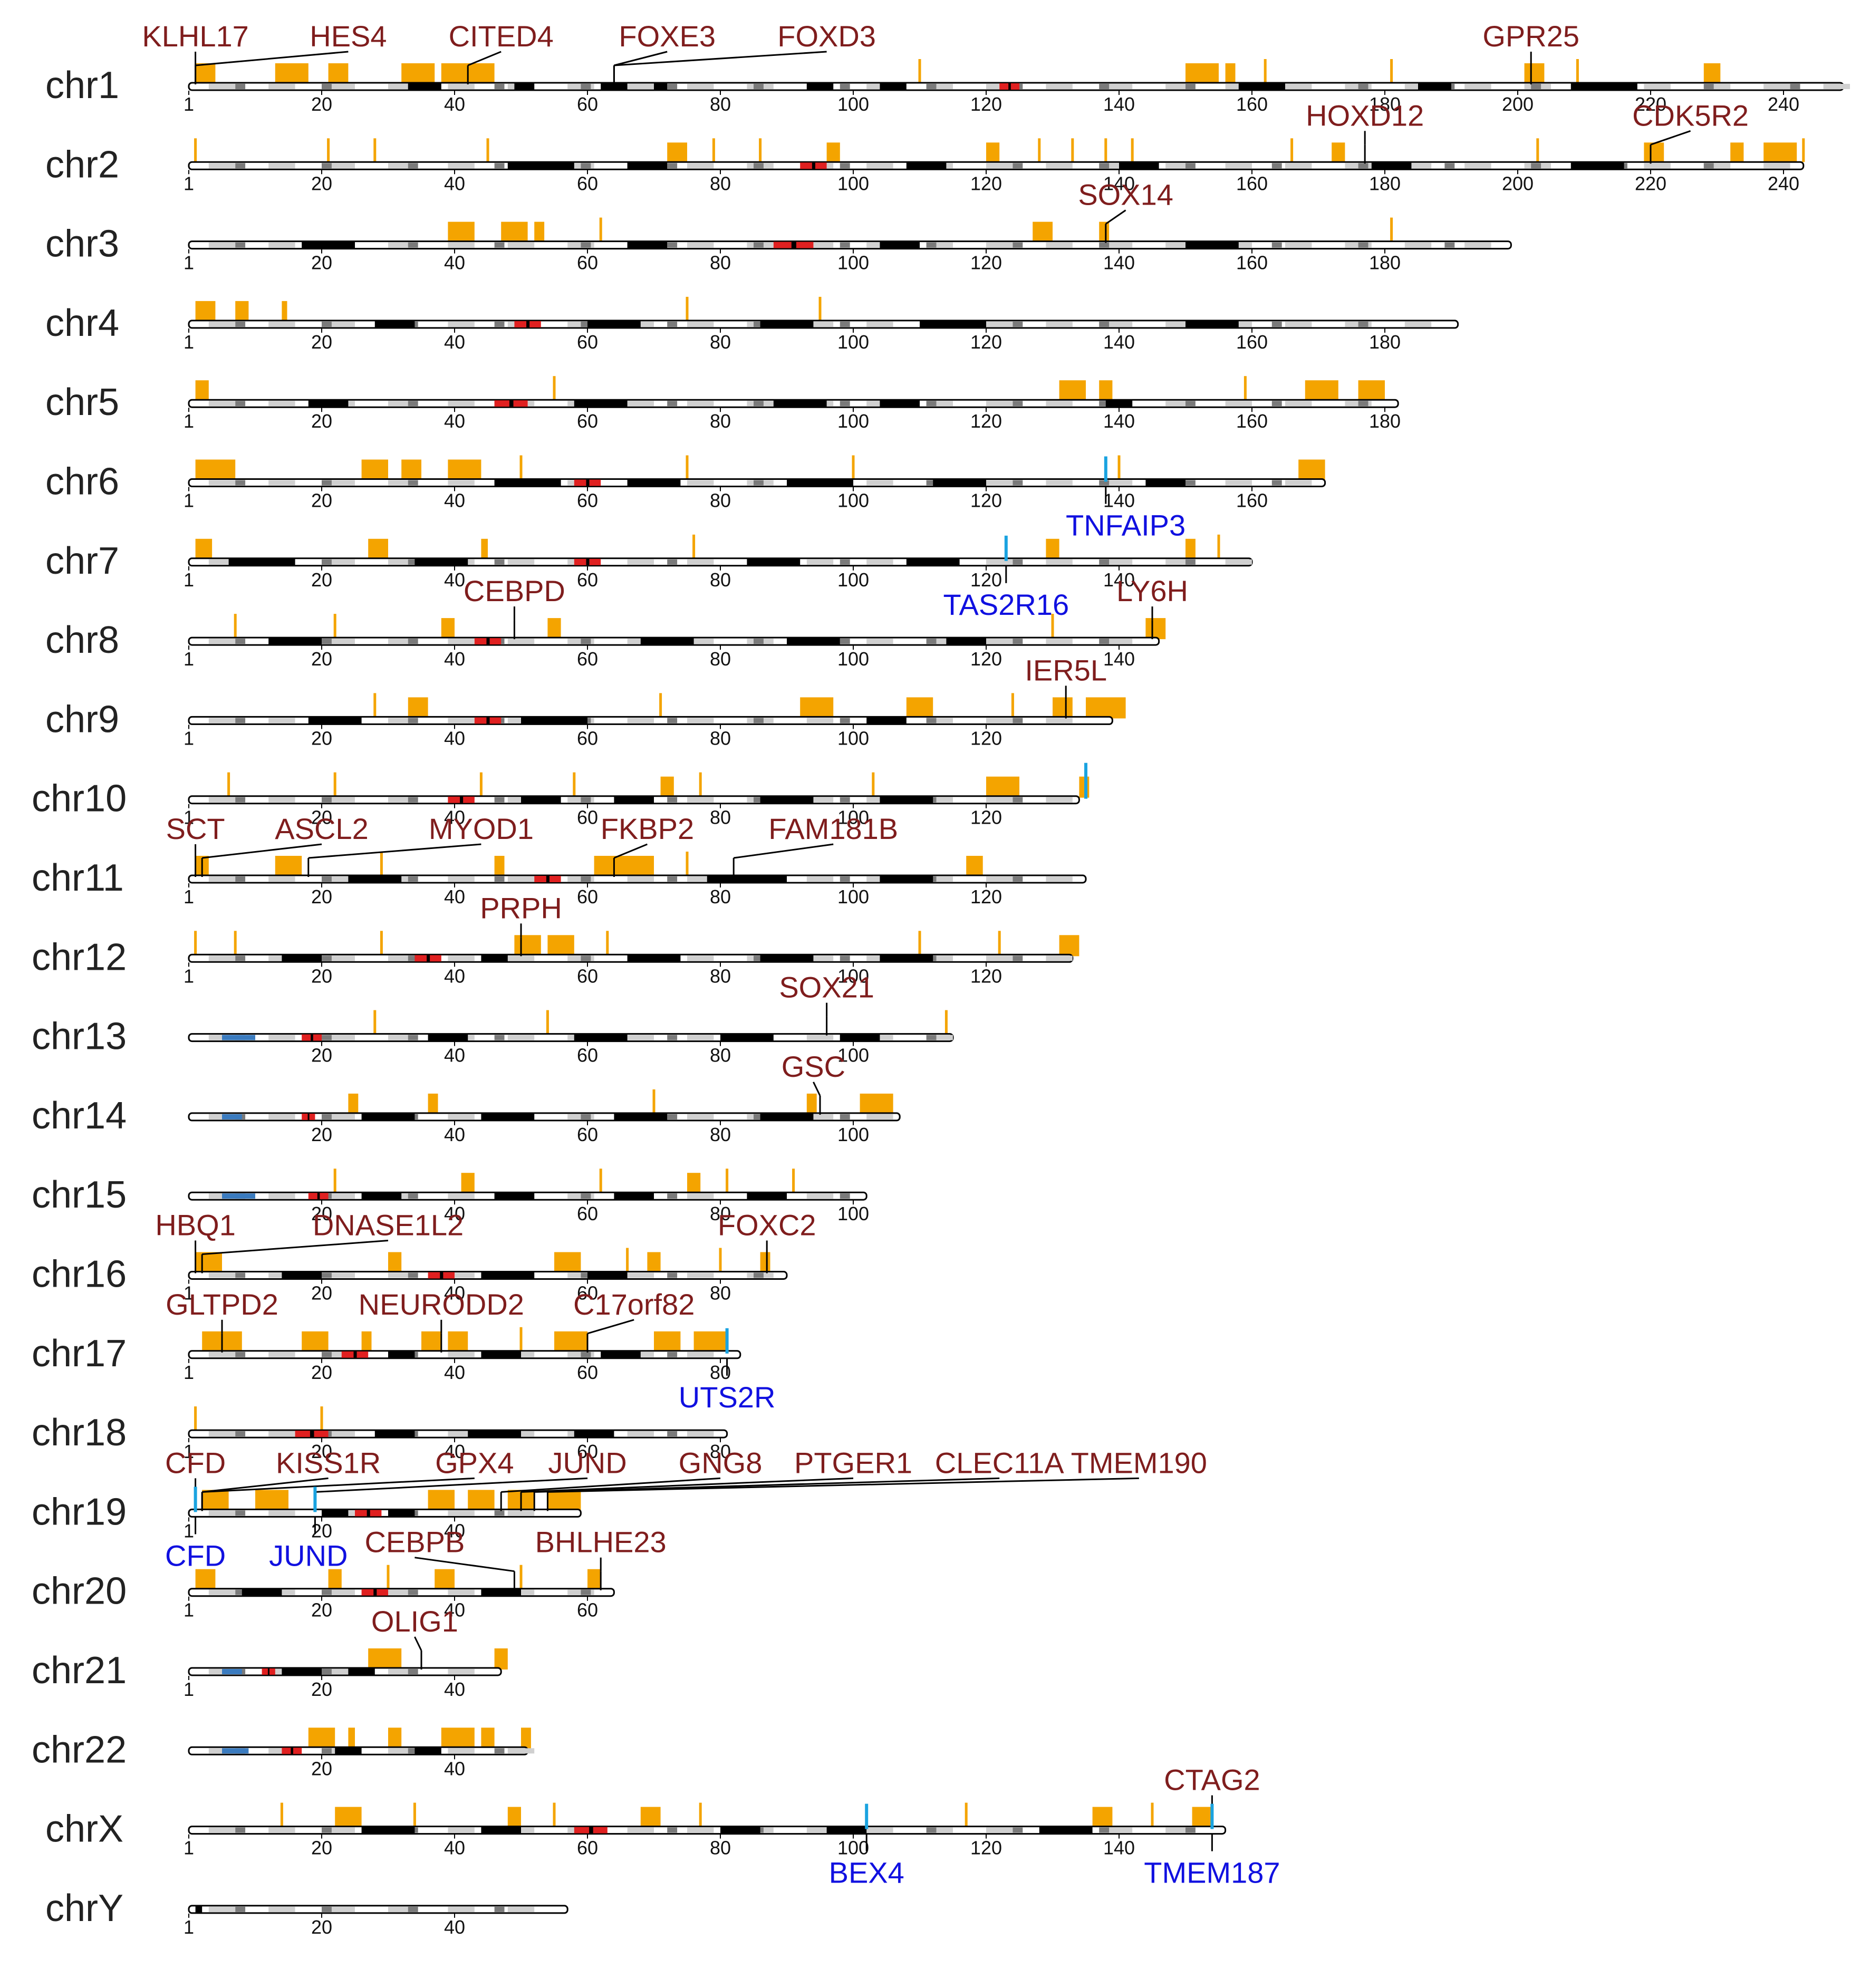  Describe the element at coordinates (1252, 263) in the screenshot. I see `tick-label: 160` at that location.